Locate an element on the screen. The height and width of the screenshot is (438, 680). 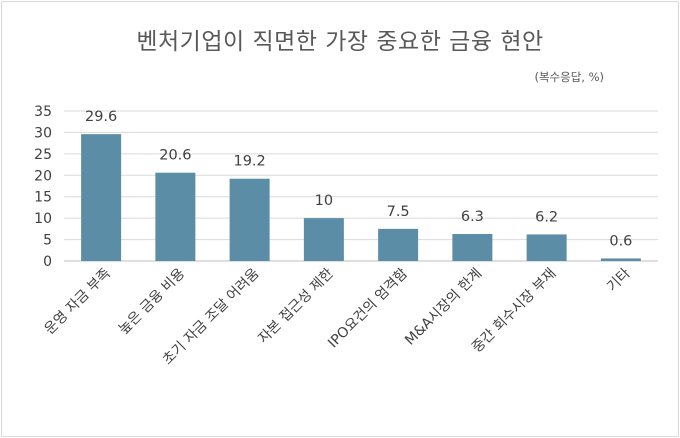
y-tick-label: 5 is located at coordinates (47, 241).